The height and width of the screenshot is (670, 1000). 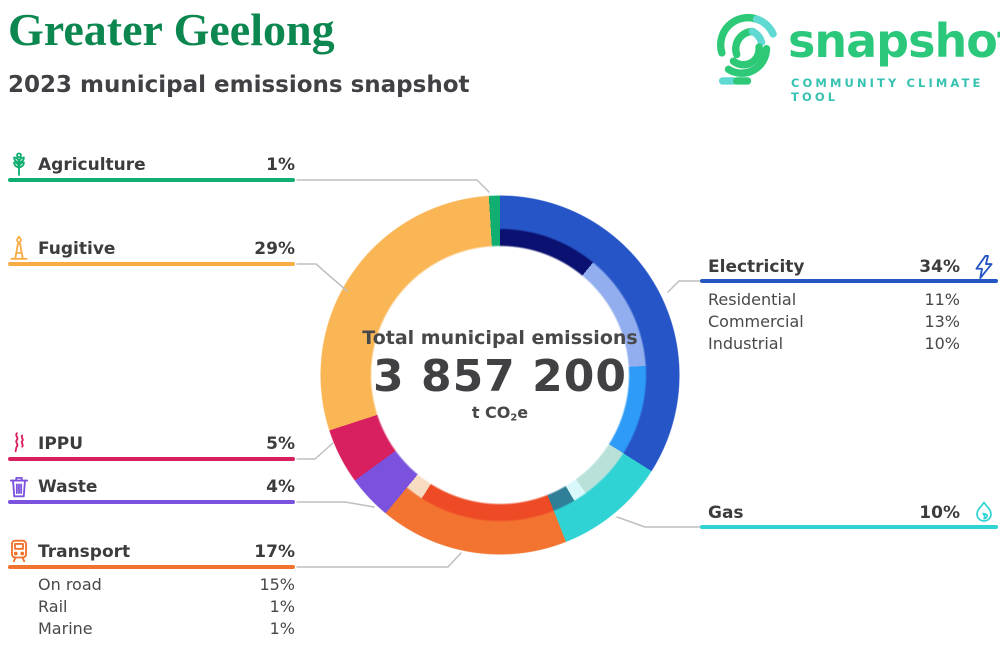 What do you see at coordinates (151, 264) in the screenshot?
I see `underline-fugitive` at bounding box center [151, 264].